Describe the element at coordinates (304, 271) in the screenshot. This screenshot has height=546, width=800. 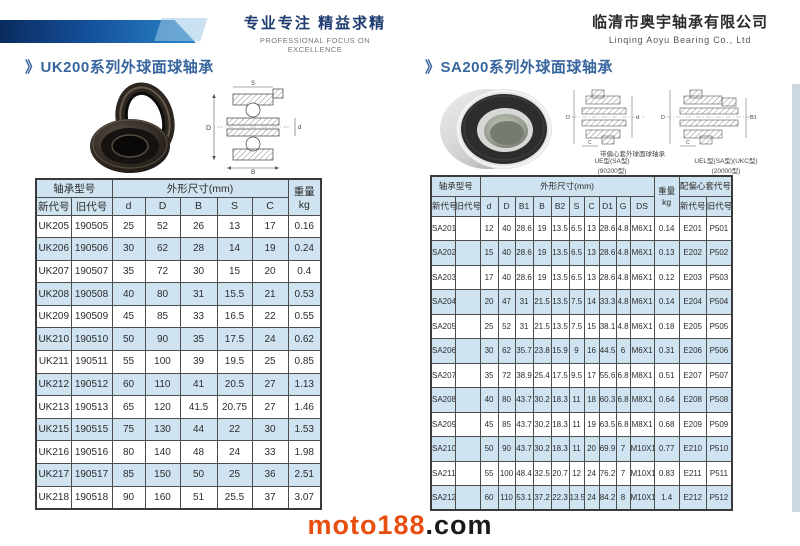
I see `table-cell: 0.4` at that location.